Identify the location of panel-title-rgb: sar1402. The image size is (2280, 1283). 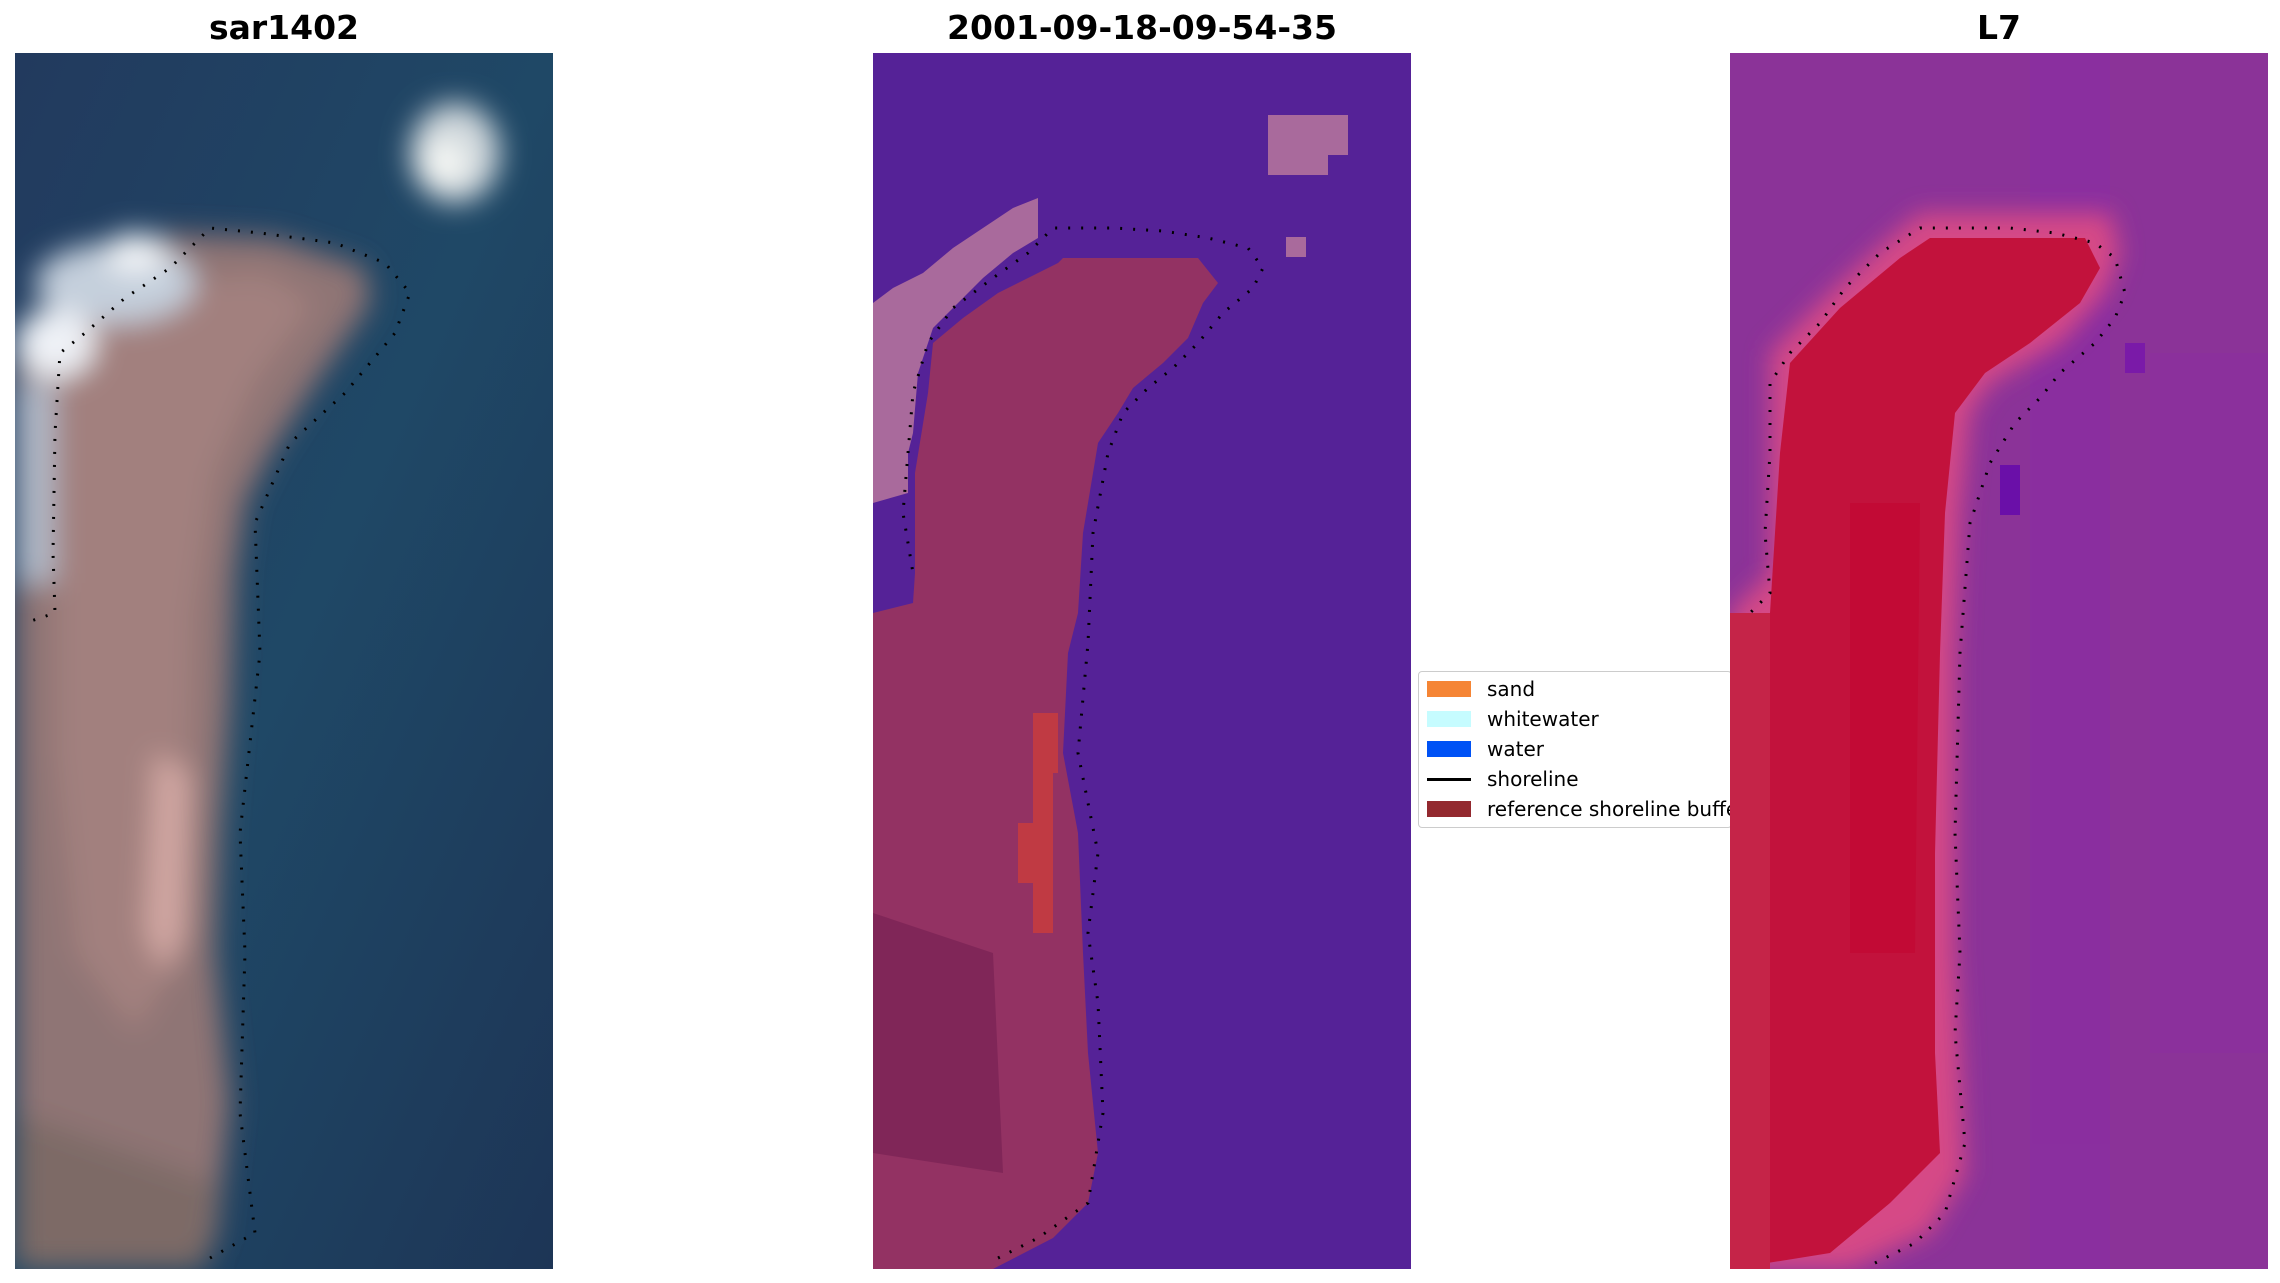
(284, 27).